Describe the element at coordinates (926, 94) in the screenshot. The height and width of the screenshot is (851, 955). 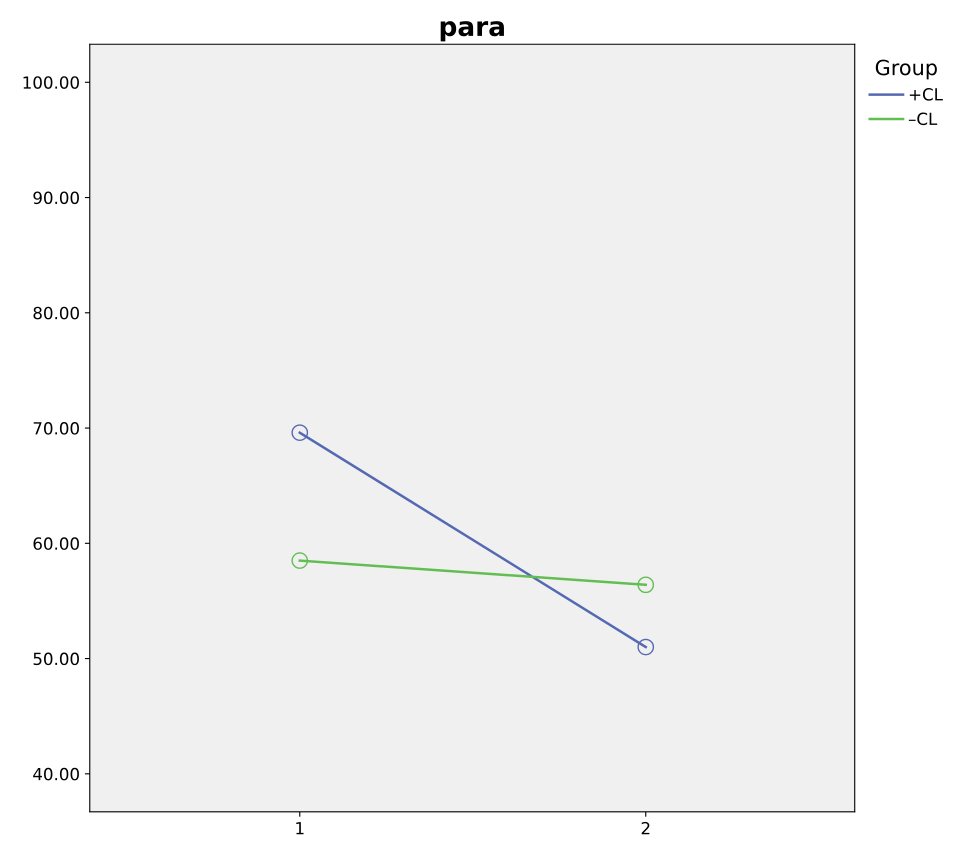
I see `legend-label: +CL` at that location.